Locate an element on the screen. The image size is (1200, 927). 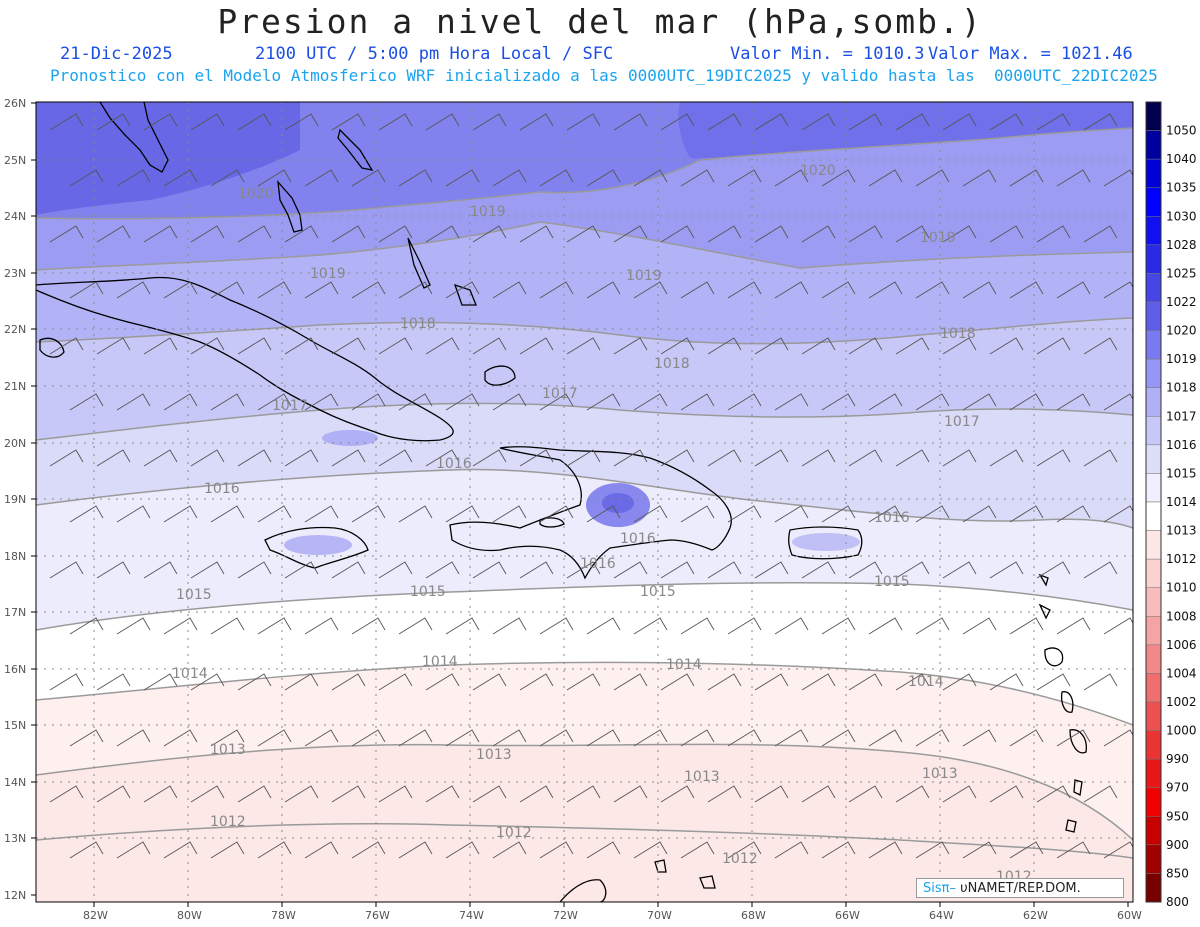
cuba-coast is located at coordinates (245, 359).